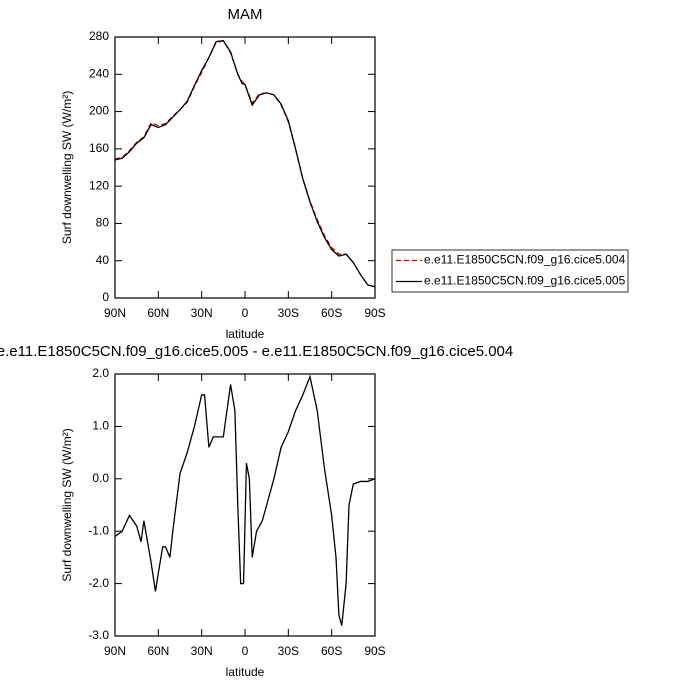  What do you see at coordinates (245, 14) in the screenshot?
I see `chart-title: MAM` at bounding box center [245, 14].